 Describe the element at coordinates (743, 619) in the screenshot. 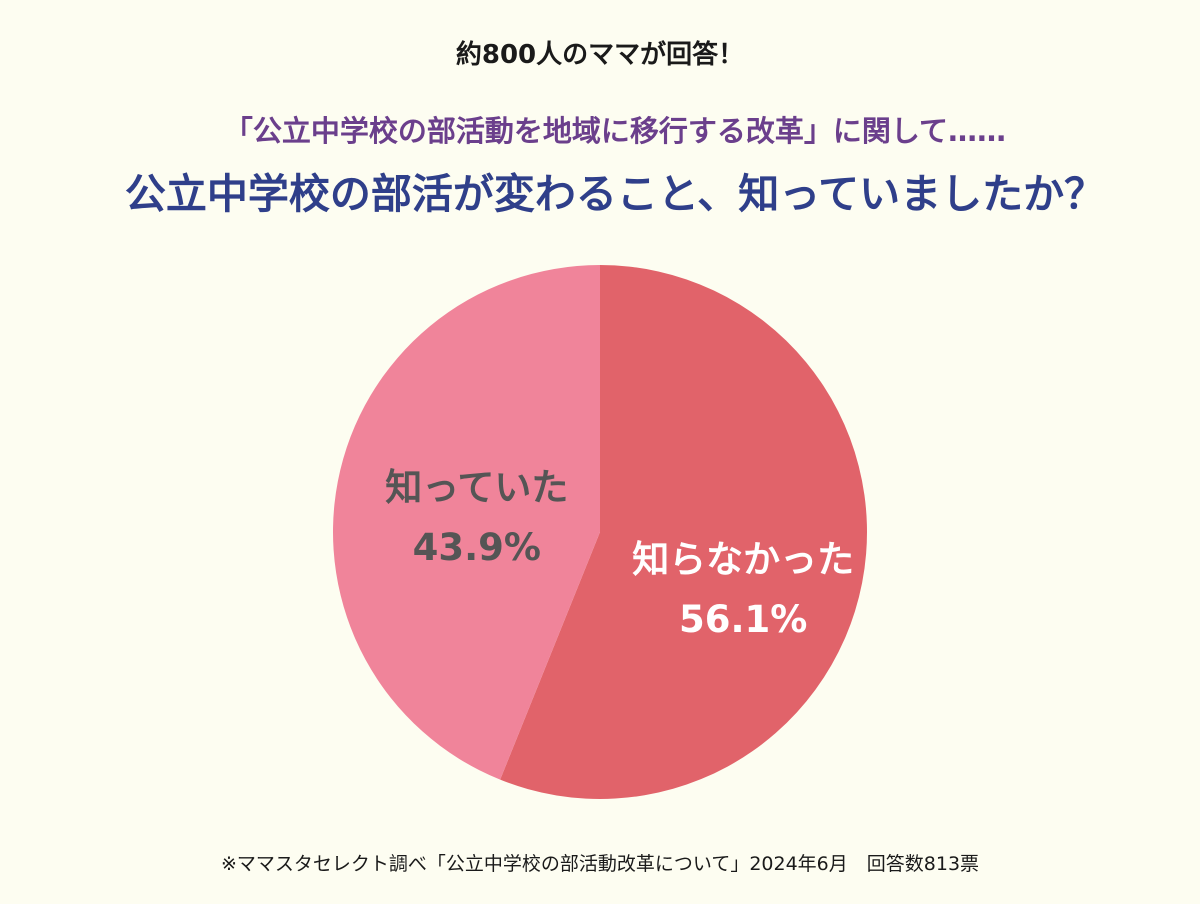

I see `slice-value-label-0: 56.1%` at that location.